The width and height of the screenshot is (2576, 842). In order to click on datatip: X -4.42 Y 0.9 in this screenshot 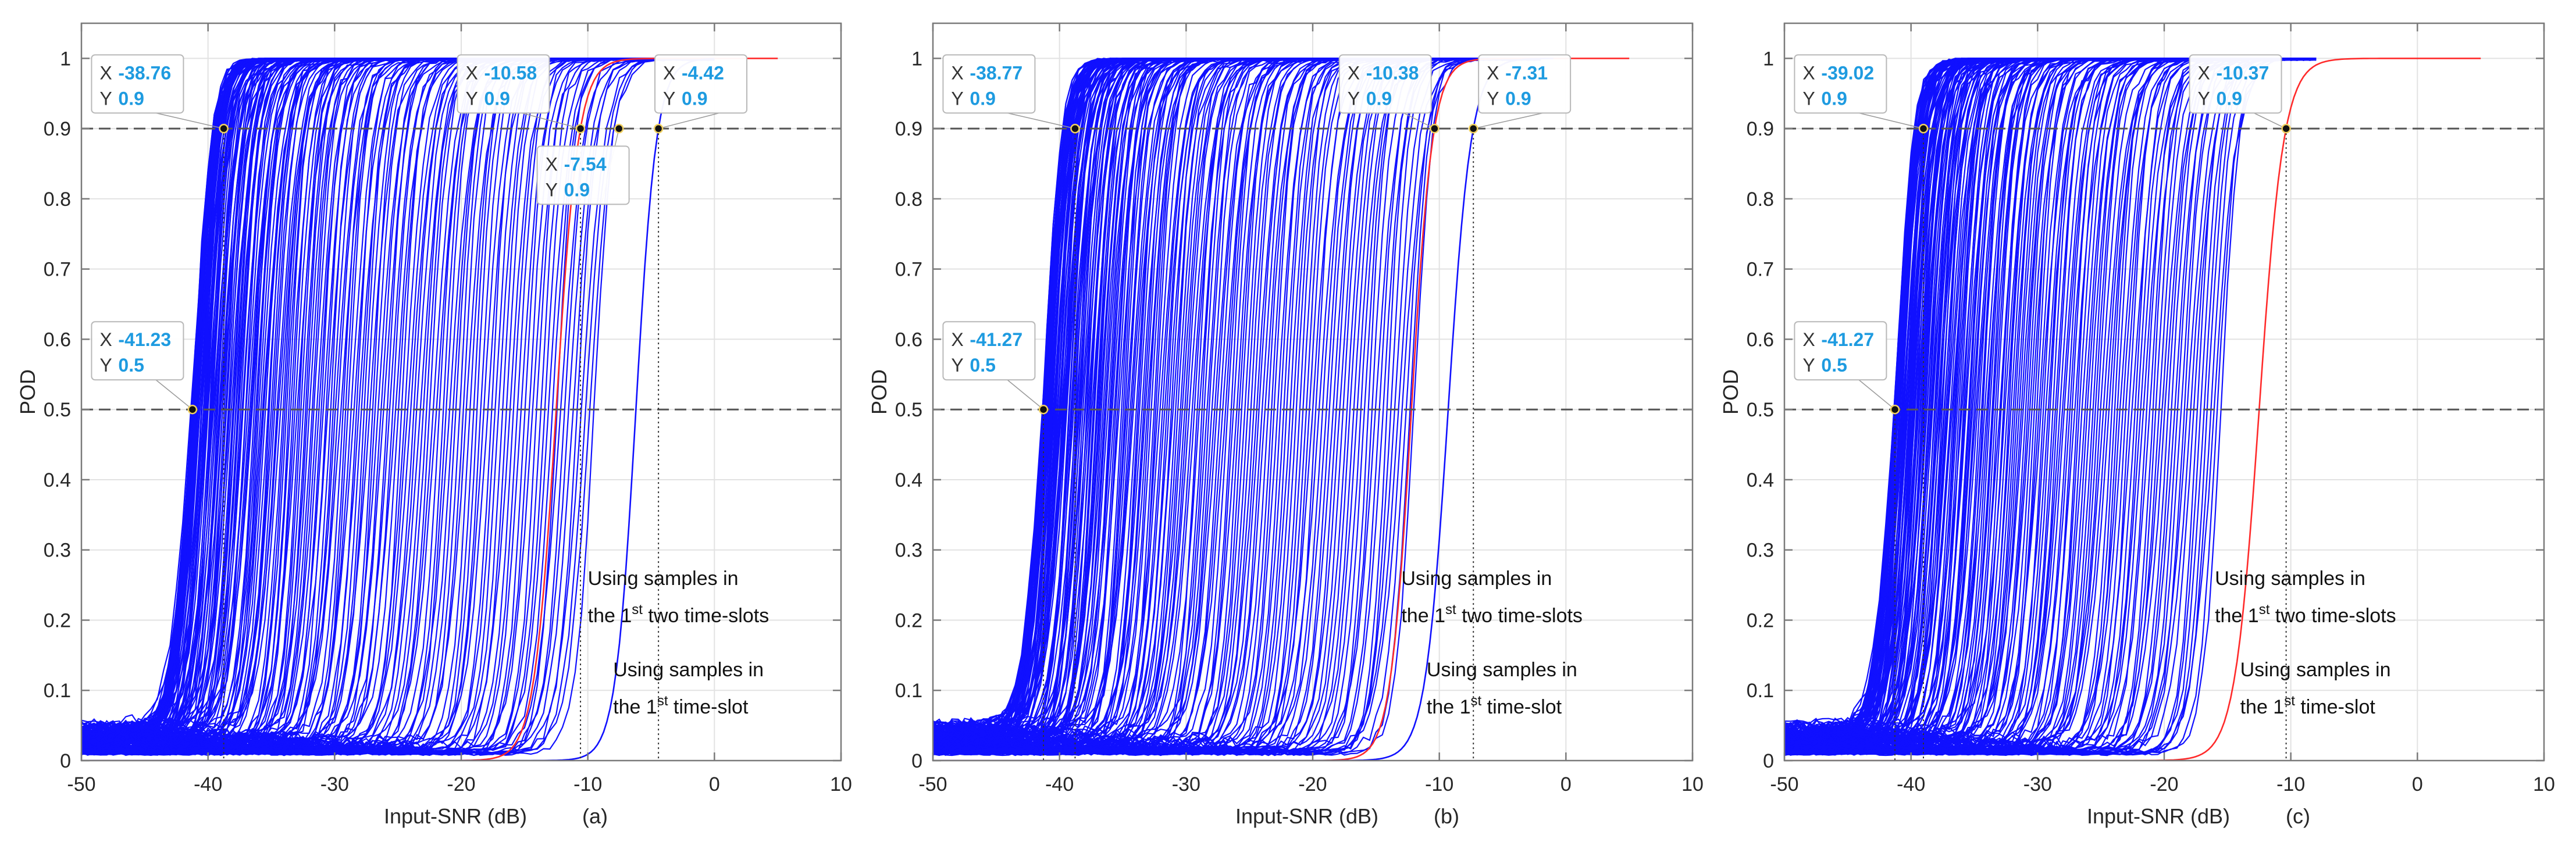, I will do `click(700, 94)`.